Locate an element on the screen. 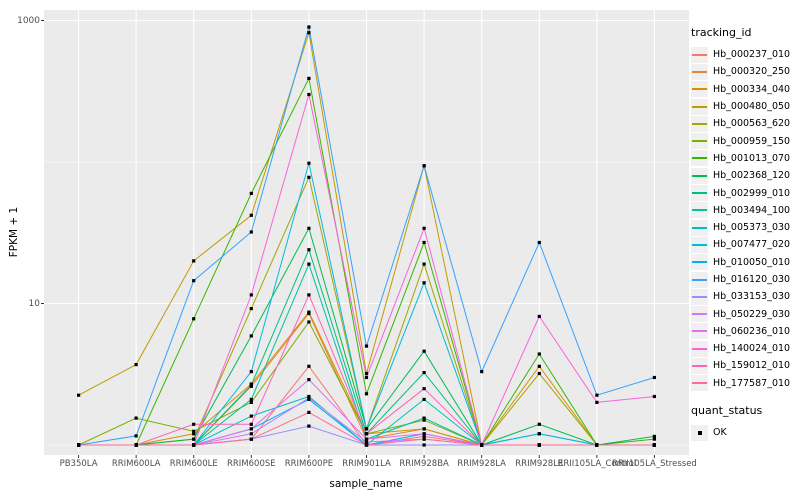  legend-item-Hb_000334_040: Hb_000334_040 is located at coordinates (745, 89).